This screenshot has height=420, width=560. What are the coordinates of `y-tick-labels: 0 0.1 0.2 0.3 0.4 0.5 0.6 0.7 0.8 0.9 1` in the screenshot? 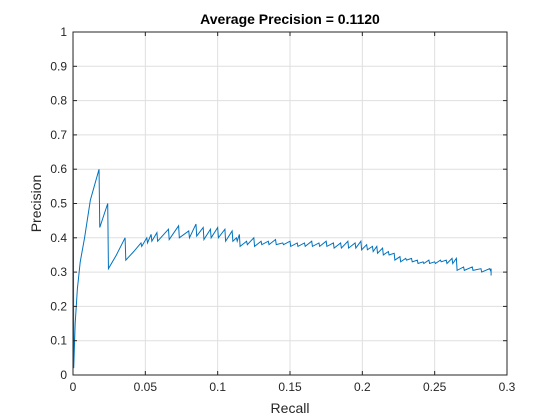 It's located at (58, 203).